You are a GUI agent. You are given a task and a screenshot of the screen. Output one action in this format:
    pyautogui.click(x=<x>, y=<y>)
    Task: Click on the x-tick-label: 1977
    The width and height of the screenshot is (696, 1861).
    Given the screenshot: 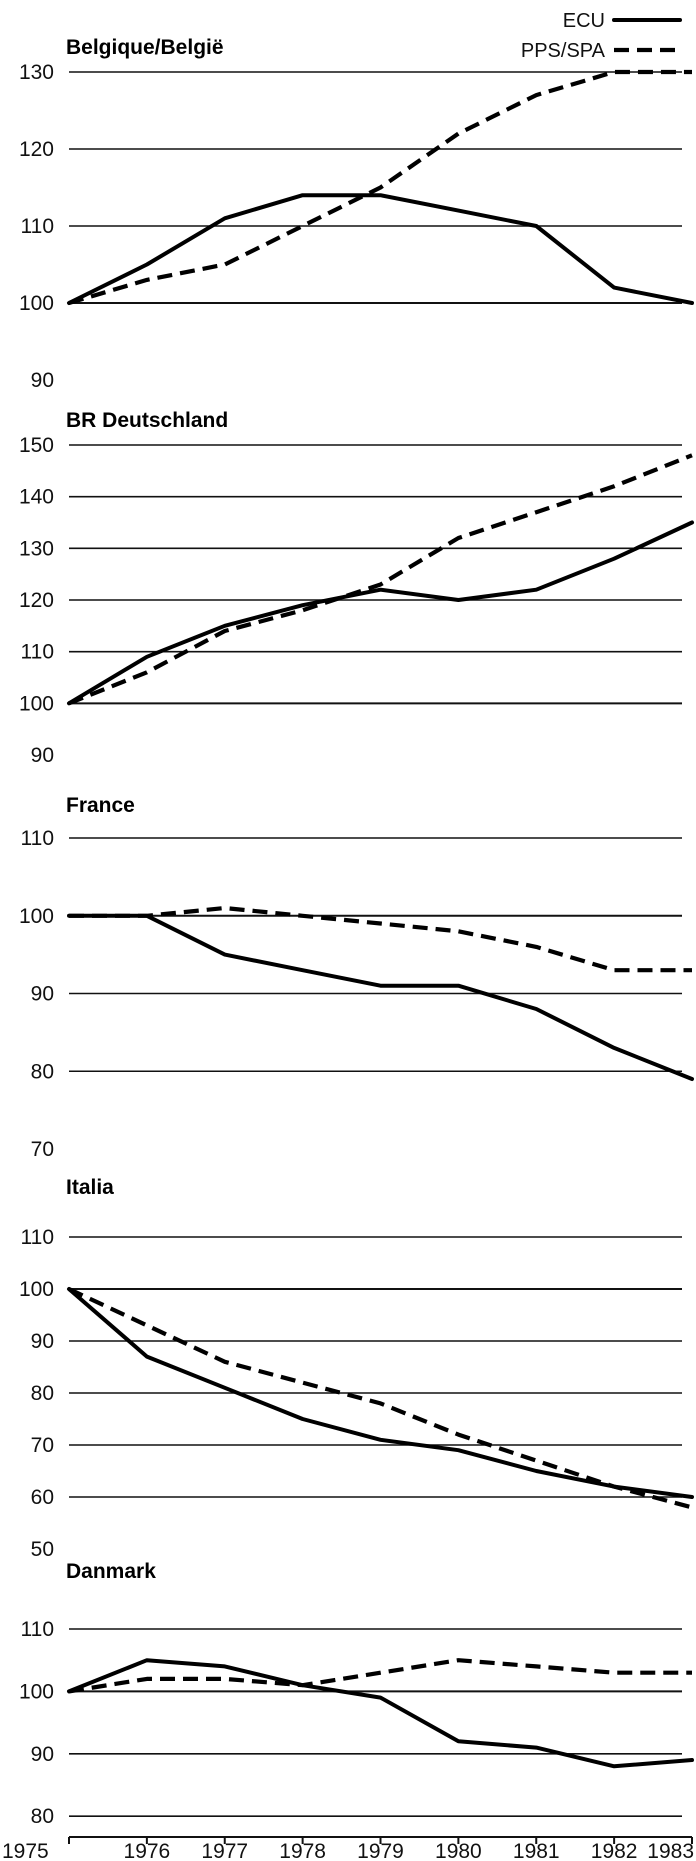 What is the action you would take?
    pyautogui.click(x=224, y=1850)
    